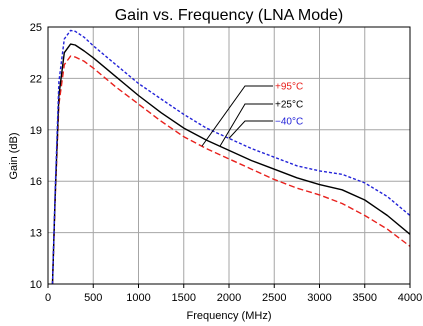  I want to click on legend-entry: +25°C, so click(289, 105).